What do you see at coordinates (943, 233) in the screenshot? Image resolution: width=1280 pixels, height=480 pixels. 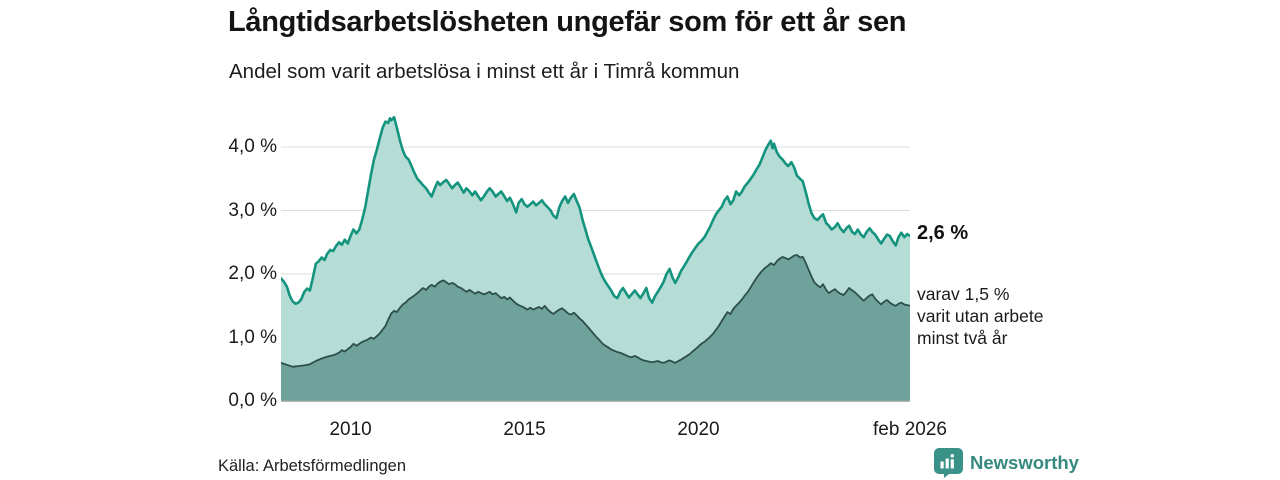 I see `end-value-label: 2,6 %` at bounding box center [943, 233].